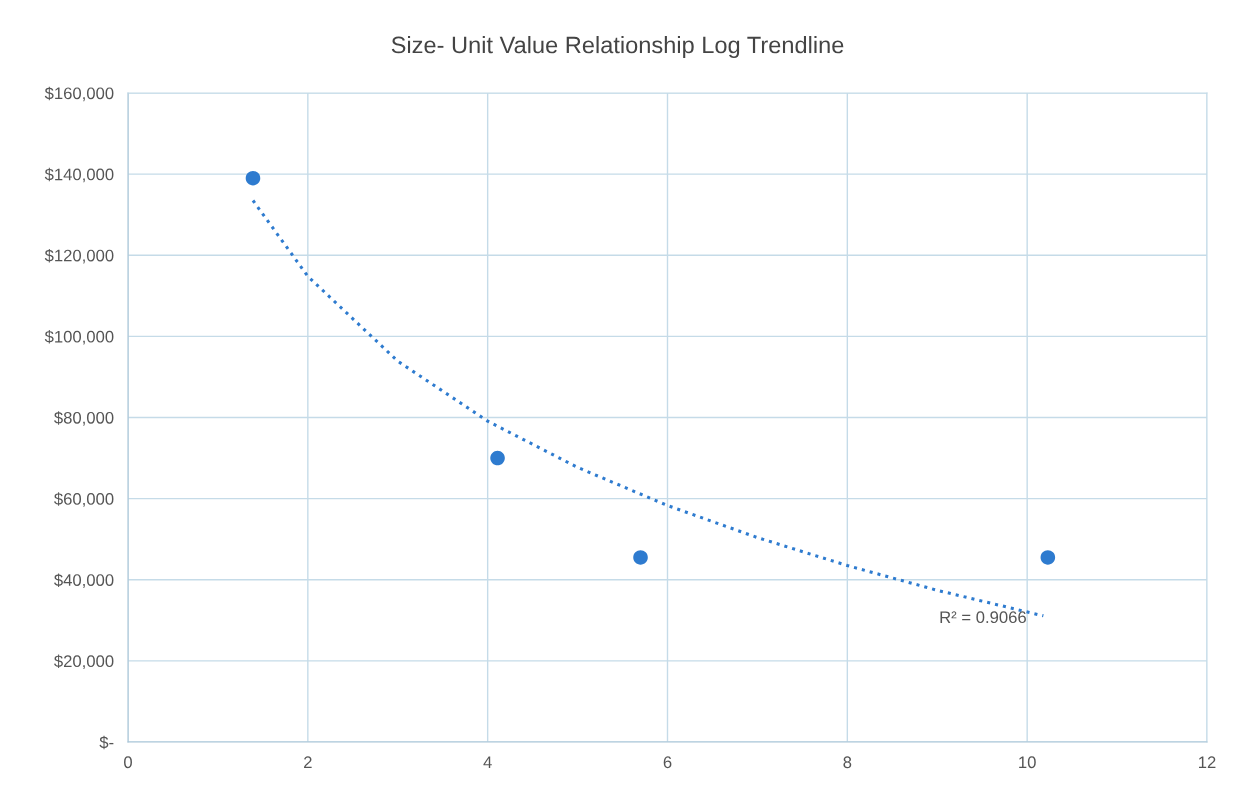  Describe the element at coordinates (79, 256) in the screenshot. I see `y-tick-label: $120,000` at that location.